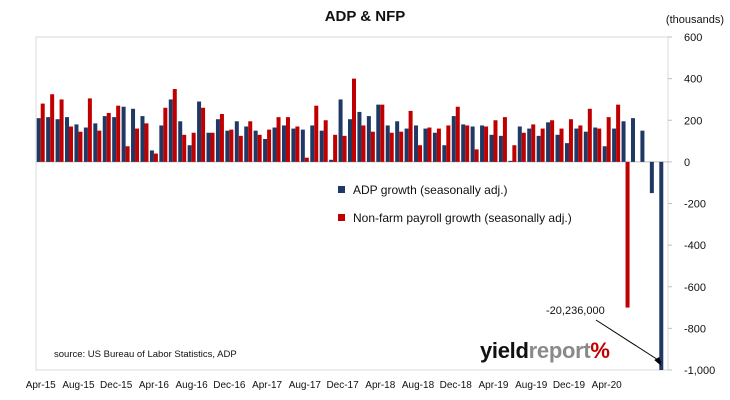  What do you see at coordinates (456, 385) in the screenshot?
I see `x-tick-label: Dec-18` at bounding box center [456, 385].